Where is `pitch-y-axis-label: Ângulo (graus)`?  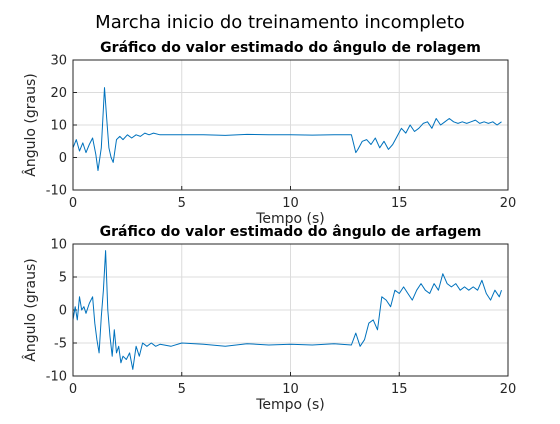
pitch-y-axis-label: Ângulo (graus) is located at coordinates (30, 309).